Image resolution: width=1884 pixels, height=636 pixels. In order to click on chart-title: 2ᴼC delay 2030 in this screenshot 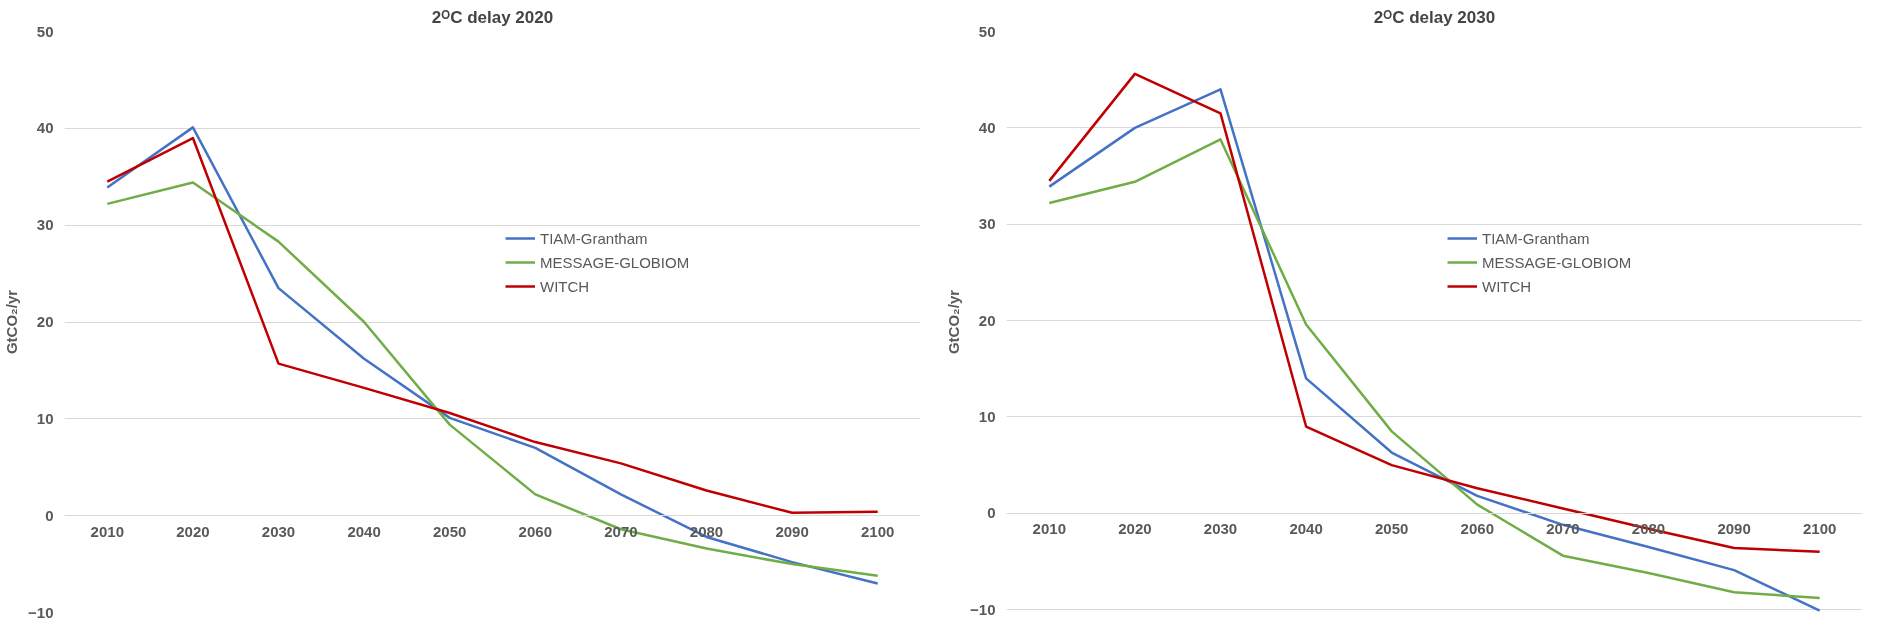, I will do `click(1434, 17)`.